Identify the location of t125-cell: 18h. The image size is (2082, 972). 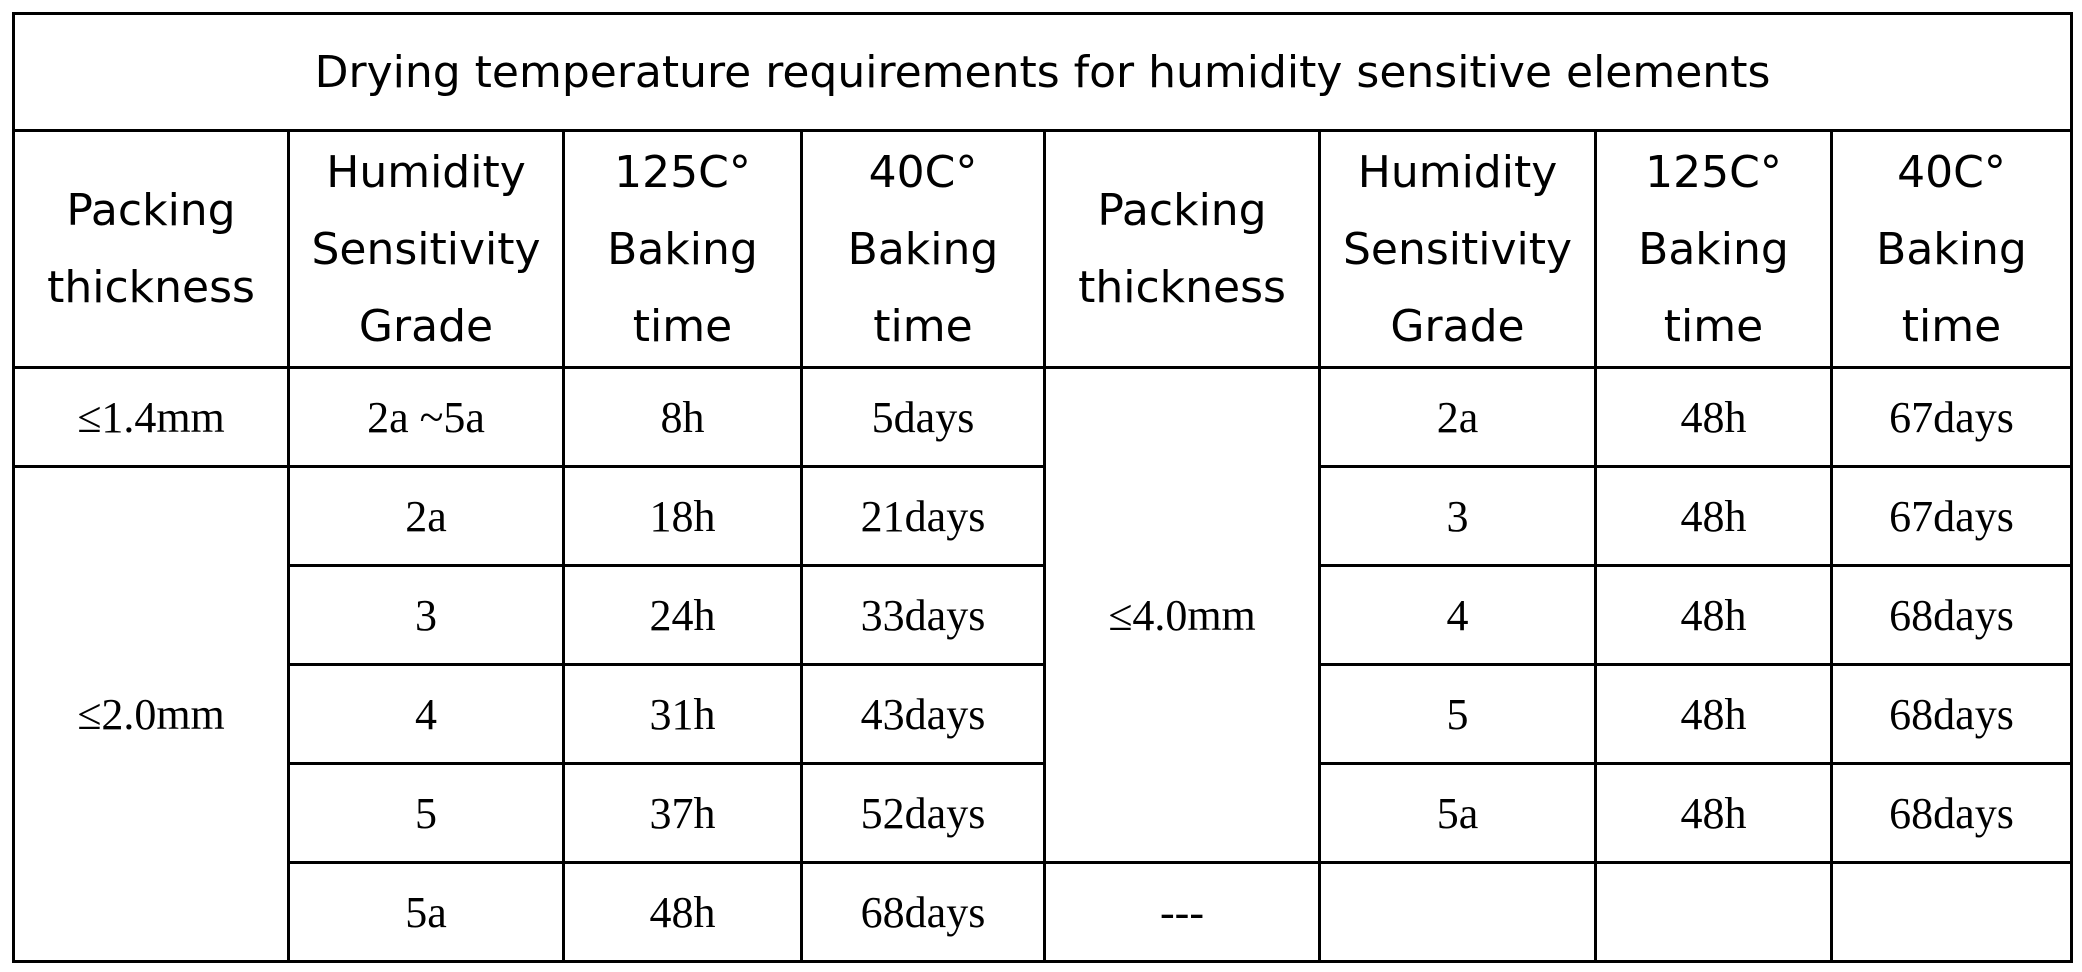
(682, 516).